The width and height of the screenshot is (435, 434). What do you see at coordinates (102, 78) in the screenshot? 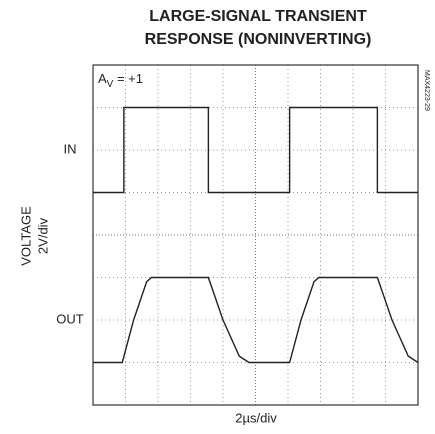
I see `gain-base: A` at bounding box center [102, 78].